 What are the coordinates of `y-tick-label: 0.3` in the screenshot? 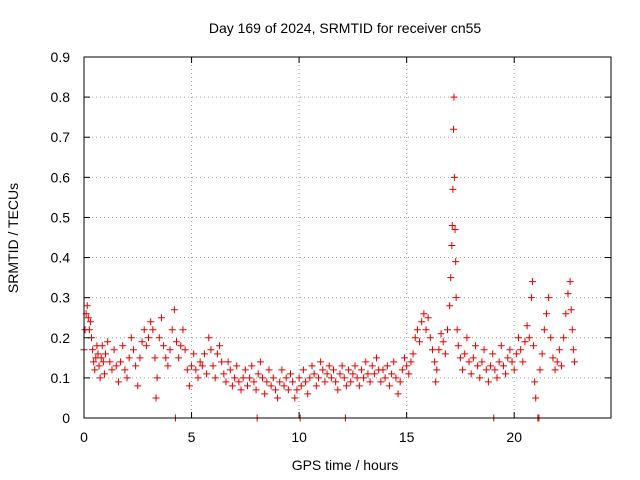 It's located at (61, 298).